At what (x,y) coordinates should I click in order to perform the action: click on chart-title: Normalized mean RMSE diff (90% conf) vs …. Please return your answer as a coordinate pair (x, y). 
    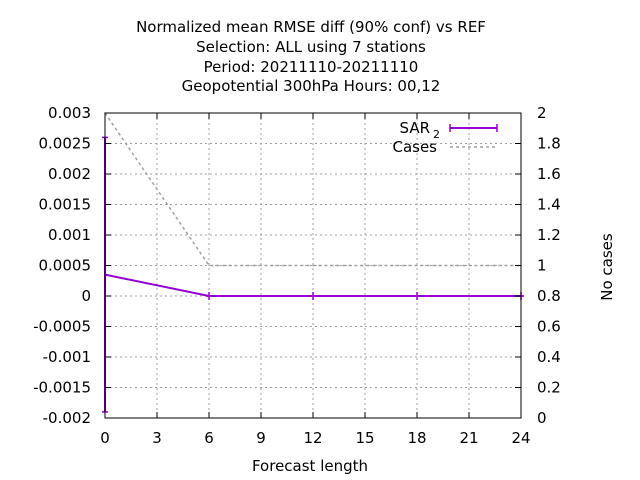
    Looking at the image, I should click on (311, 56).